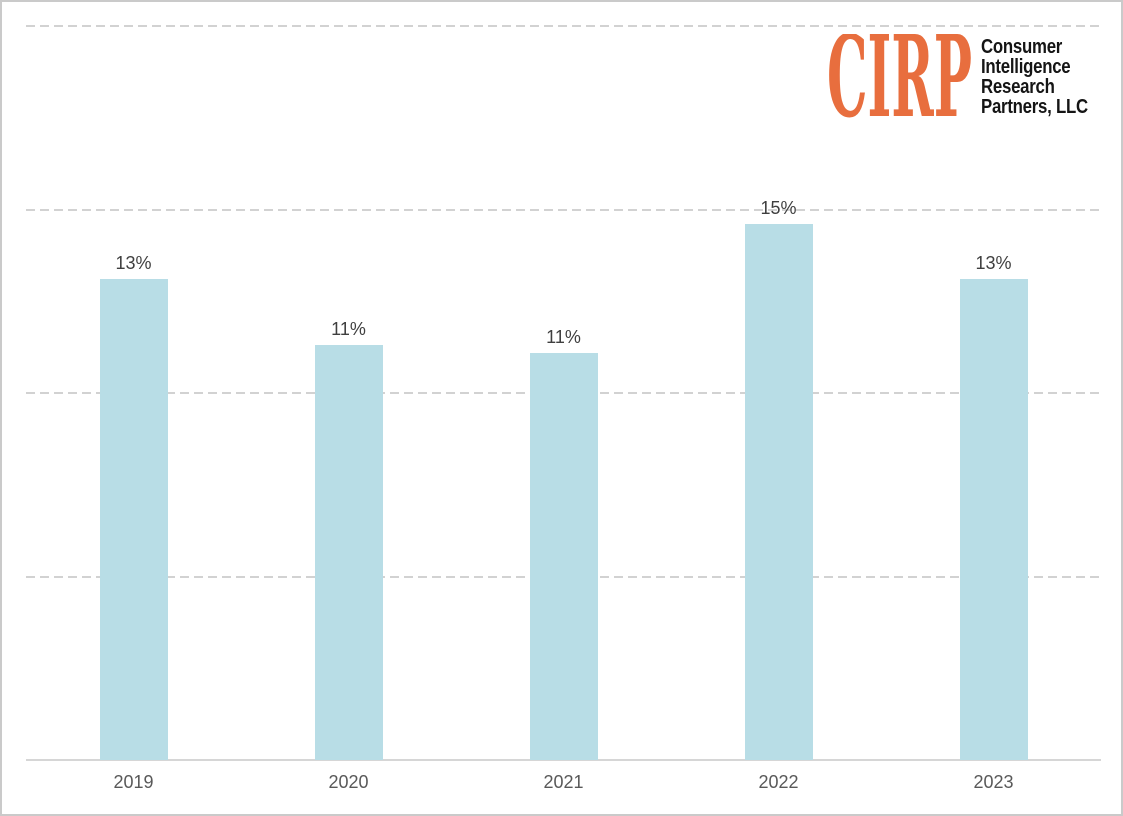 The image size is (1123, 816). What do you see at coordinates (563, 337) in the screenshot?
I see `bar-value-label-2021: 11%` at bounding box center [563, 337].